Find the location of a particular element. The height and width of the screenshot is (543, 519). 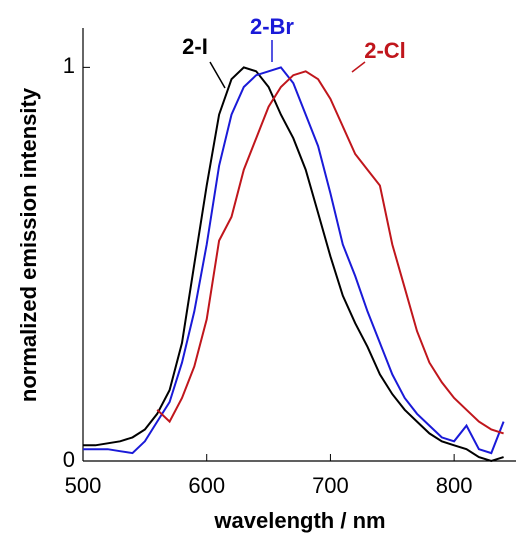

y-axis-label: normalized emission intensity is located at coordinates (28, 244).